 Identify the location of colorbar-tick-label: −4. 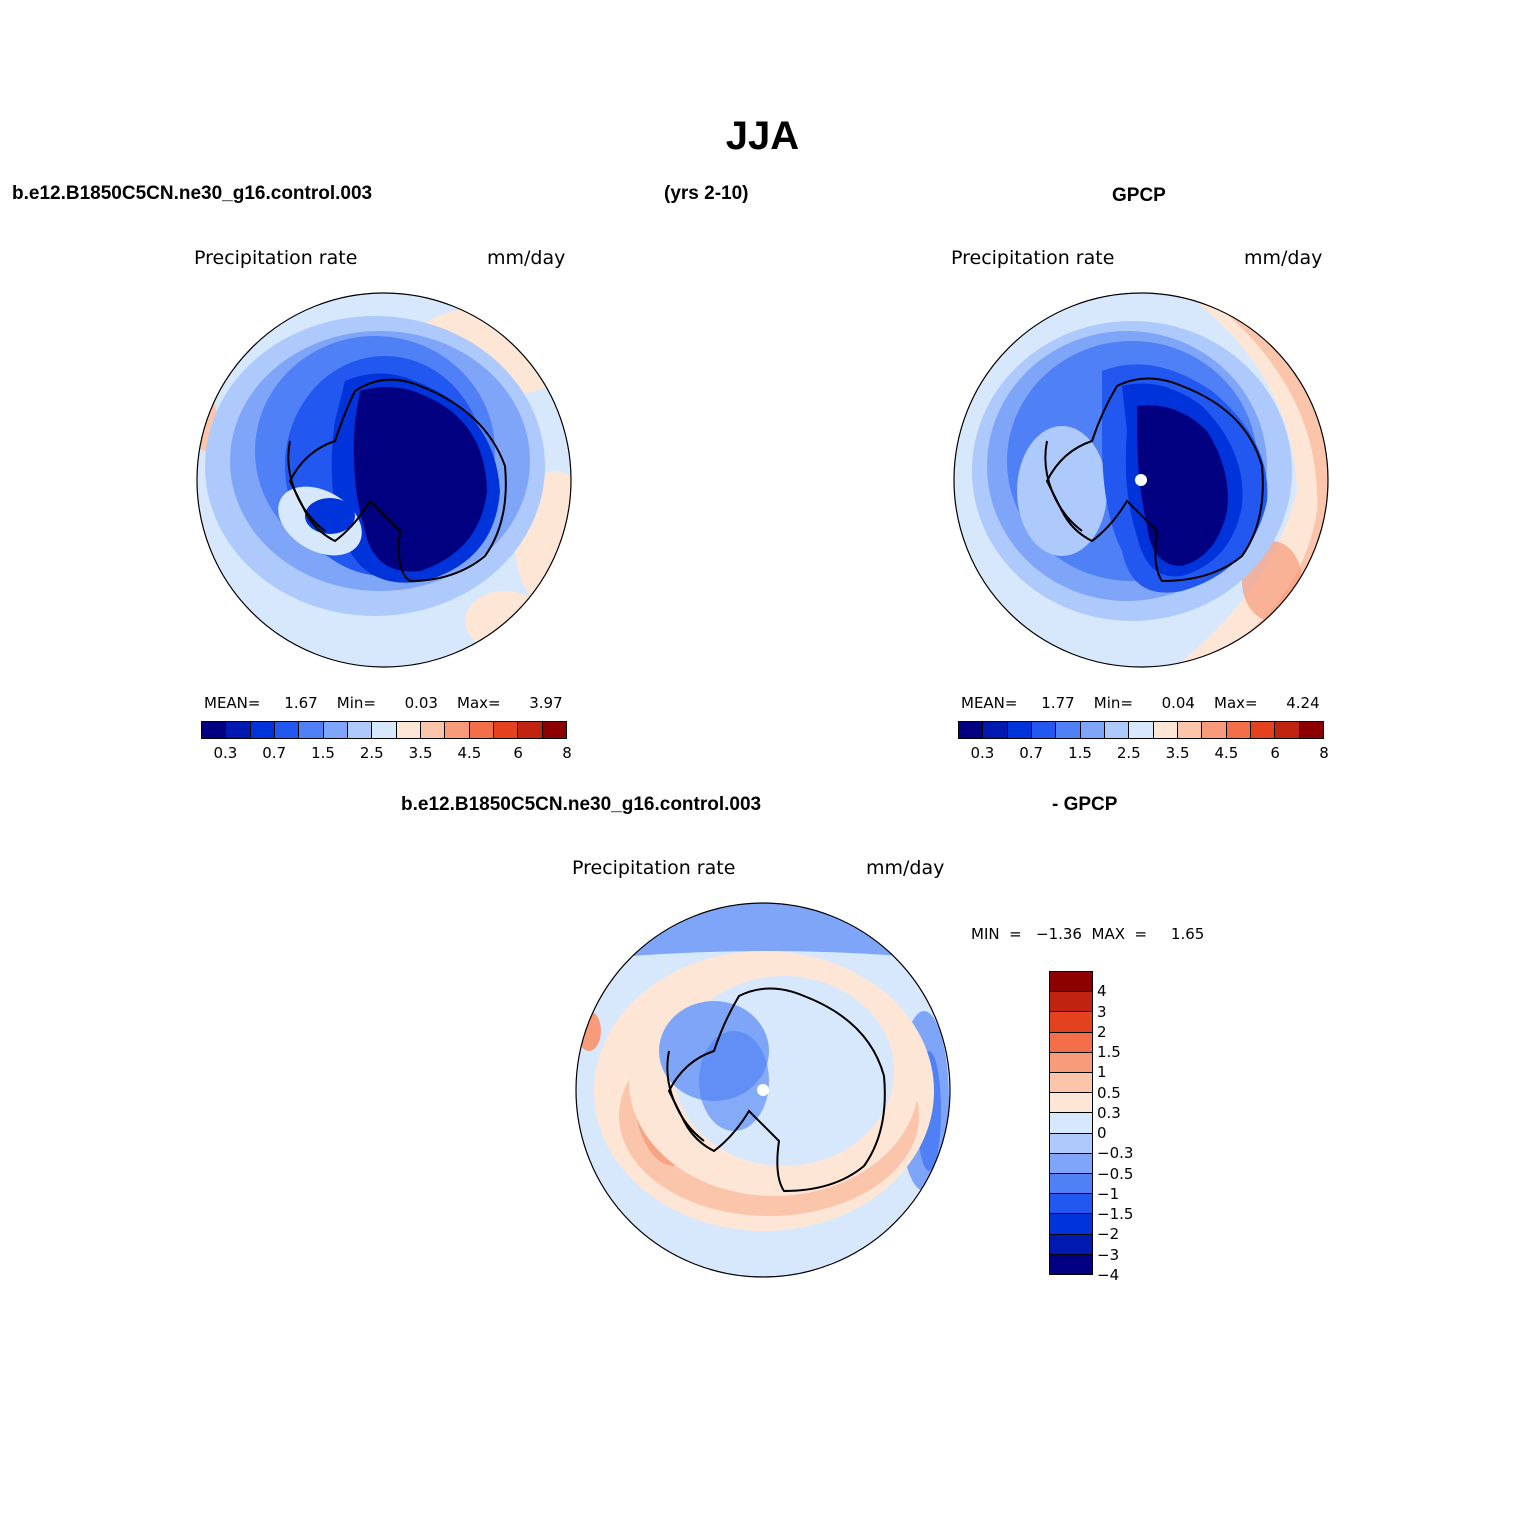
(1108, 1275).